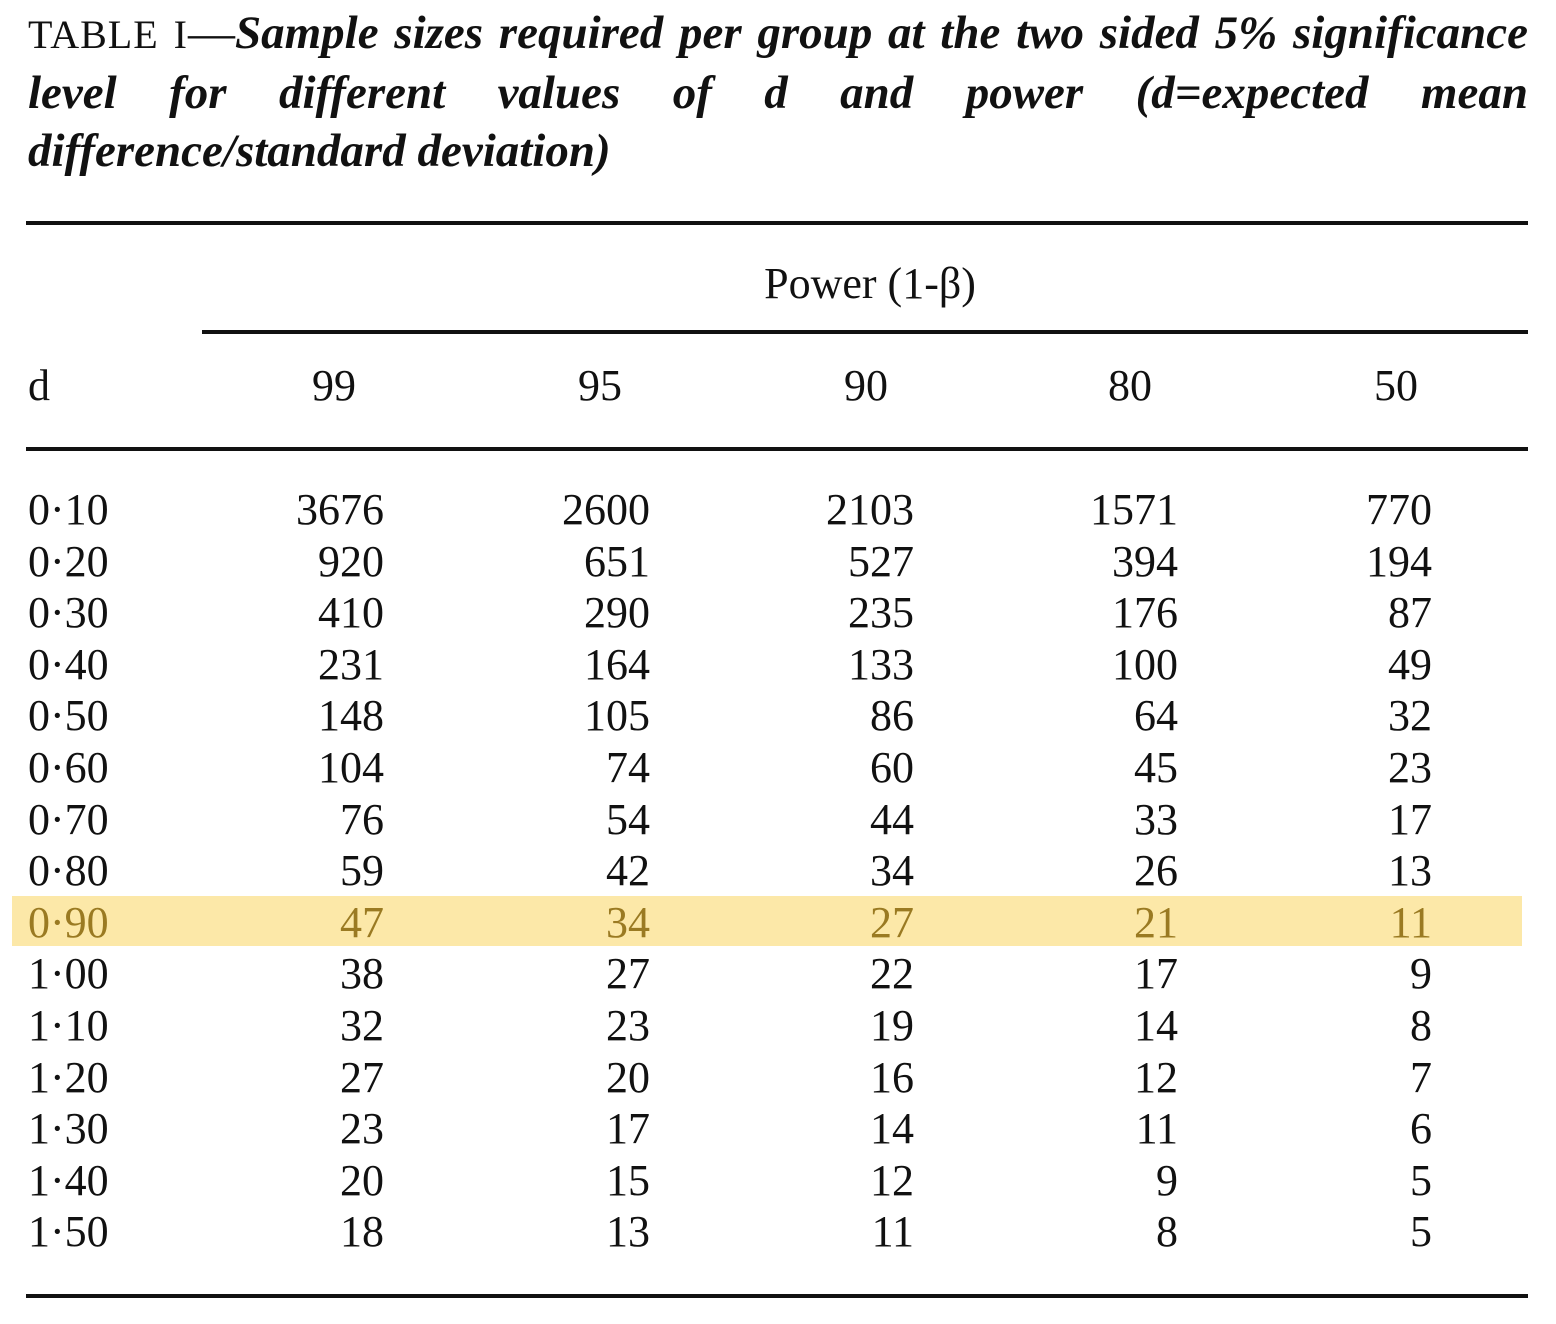 The width and height of the screenshot is (1556, 1324). What do you see at coordinates (362, 922) in the screenshot?
I see `table-cell: 47` at bounding box center [362, 922].